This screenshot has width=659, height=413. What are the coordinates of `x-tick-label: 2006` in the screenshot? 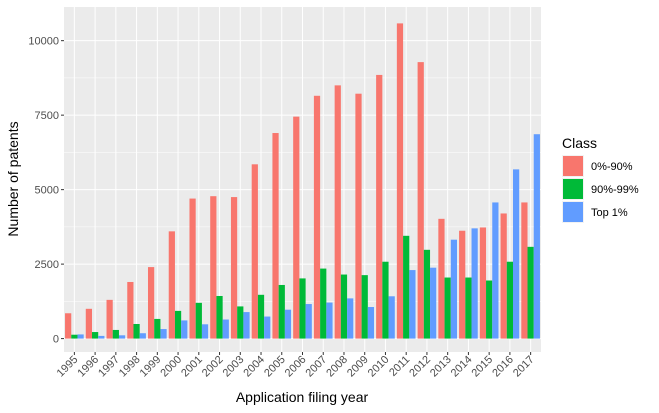 It's located at (296, 367).